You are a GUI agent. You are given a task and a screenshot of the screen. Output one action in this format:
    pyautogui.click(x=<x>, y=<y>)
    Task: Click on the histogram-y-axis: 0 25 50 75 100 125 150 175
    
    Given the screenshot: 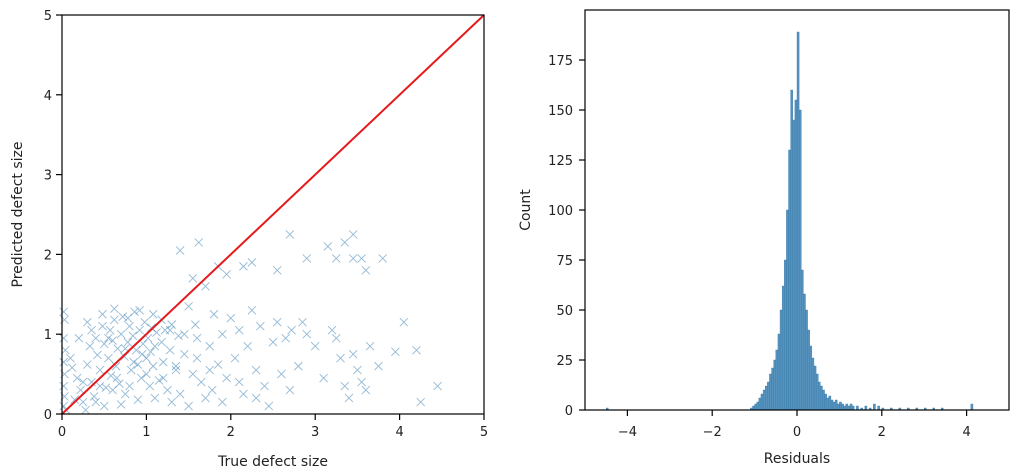 What is the action you would take?
    pyautogui.click(x=566, y=236)
    